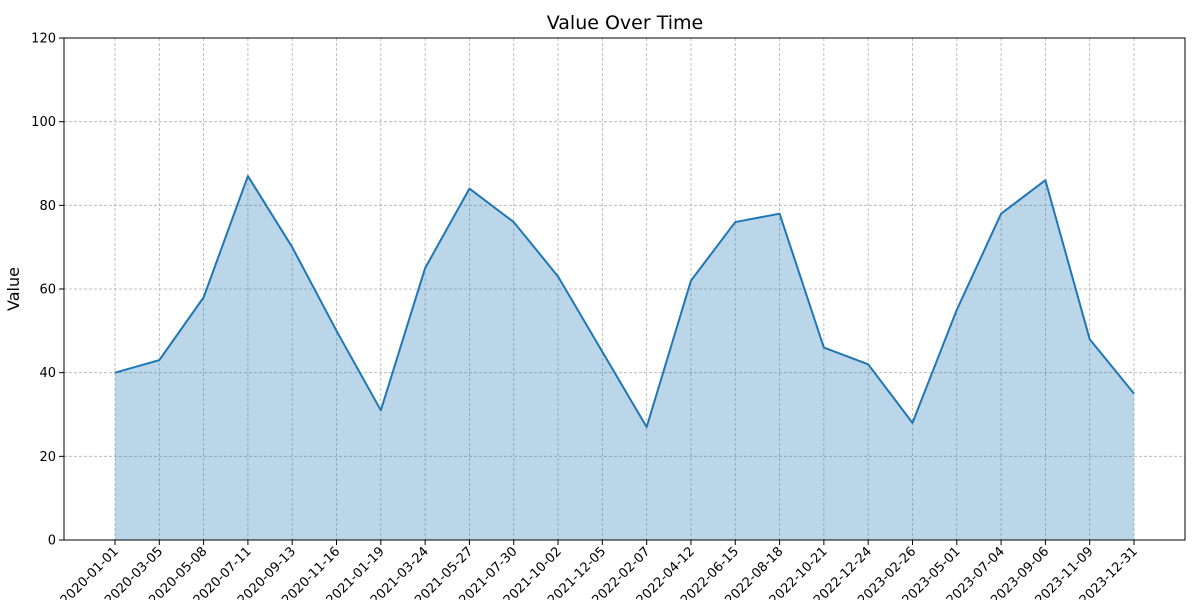 The height and width of the screenshot is (600, 1200). What do you see at coordinates (52, 541) in the screenshot?
I see `y-tick-label: 0` at bounding box center [52, 541].